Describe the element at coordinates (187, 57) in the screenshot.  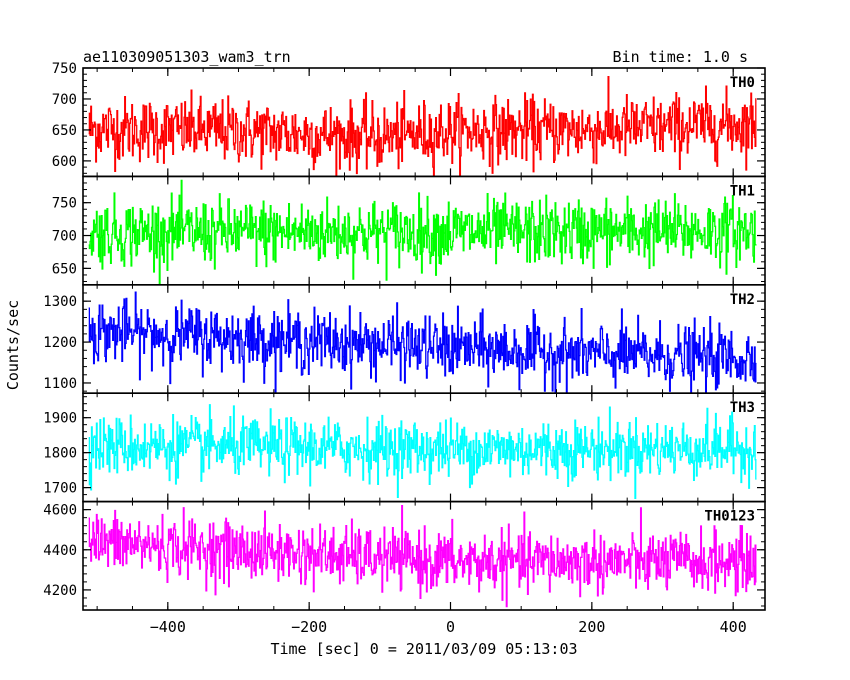
I see `chart-title: ae110309051303_wam3_trn` at that location.